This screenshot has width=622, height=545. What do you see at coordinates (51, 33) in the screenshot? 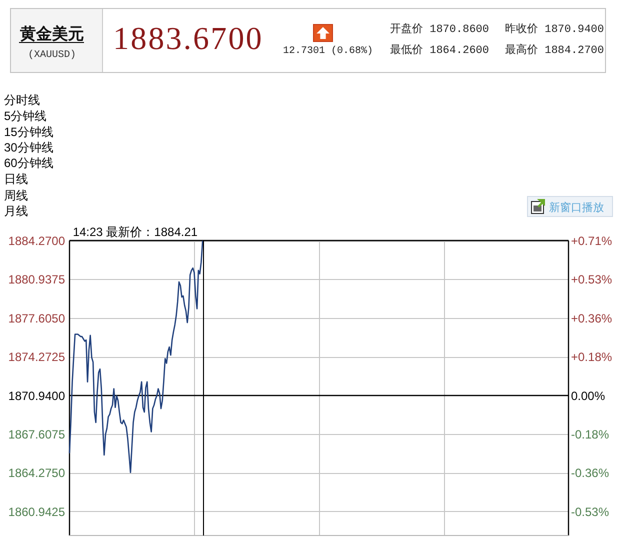
I see `chart-title: 黄金美元` at bounding box center [51, 33].